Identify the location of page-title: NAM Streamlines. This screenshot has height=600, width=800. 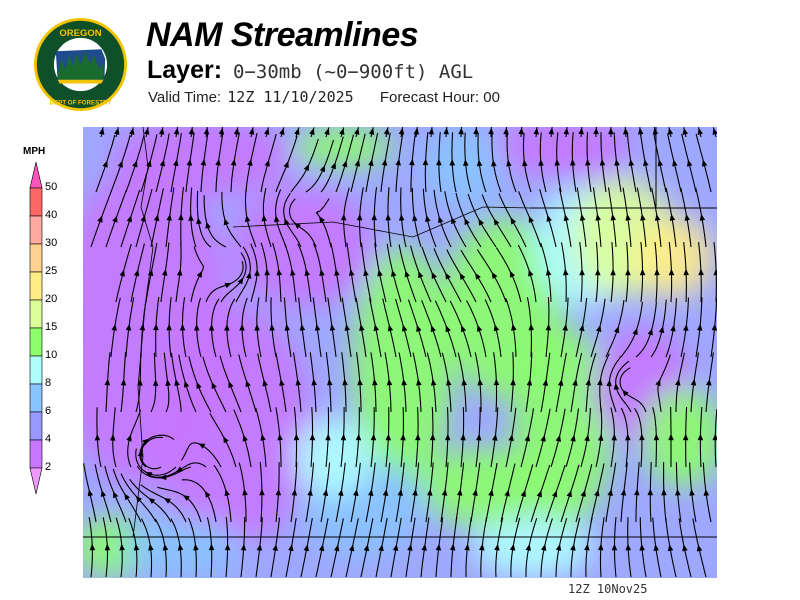
(282, 35).